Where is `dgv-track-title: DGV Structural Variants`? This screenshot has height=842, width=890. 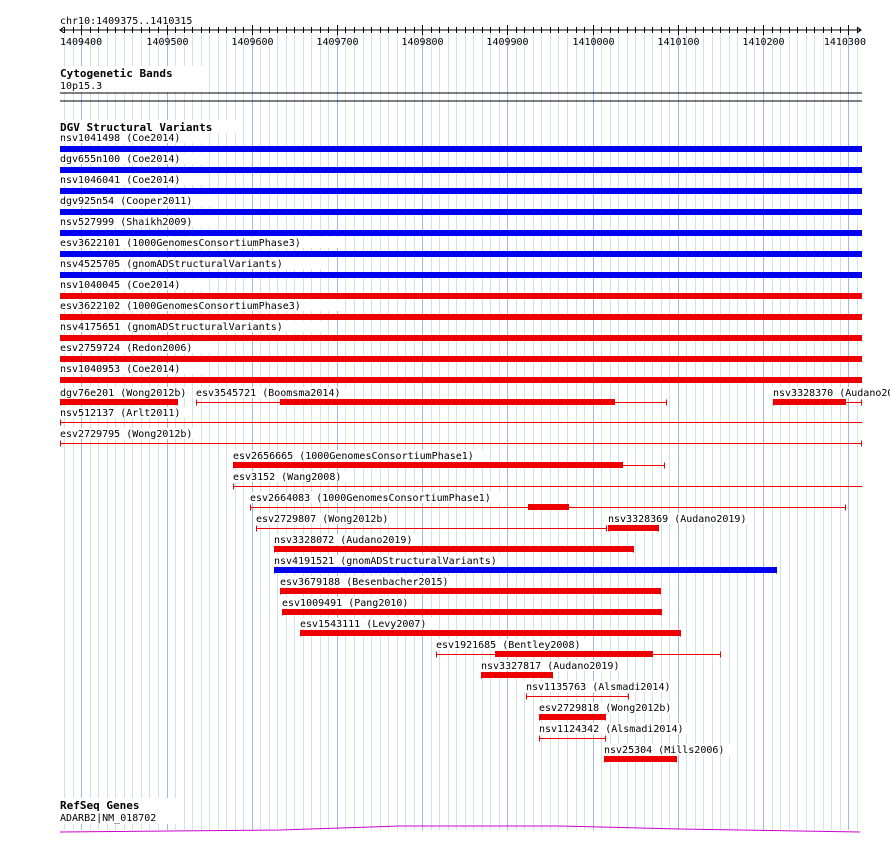
dgv-track-title: DGV Structural Variants is located at coordinates (136, 127).